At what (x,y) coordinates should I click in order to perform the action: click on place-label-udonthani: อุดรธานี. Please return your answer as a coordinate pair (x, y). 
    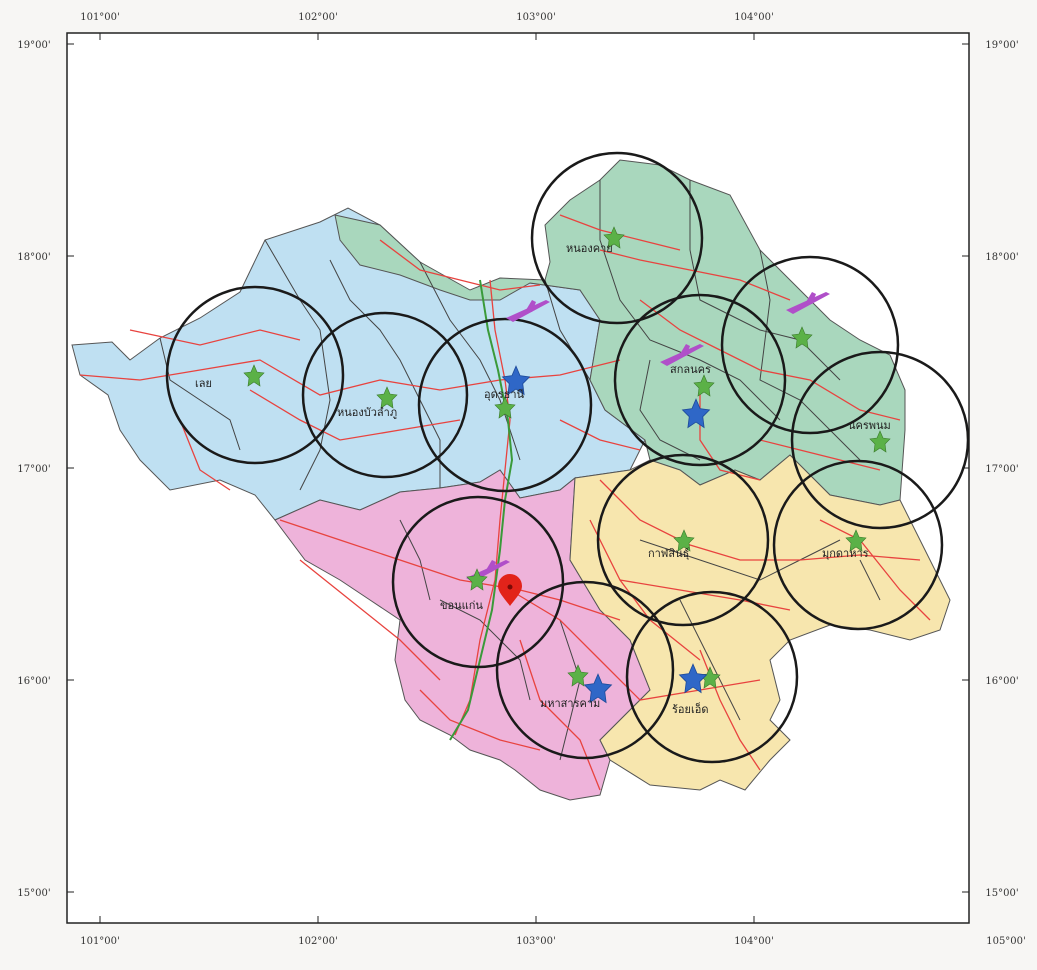
    Looking at the image, I should click on (504, 394).